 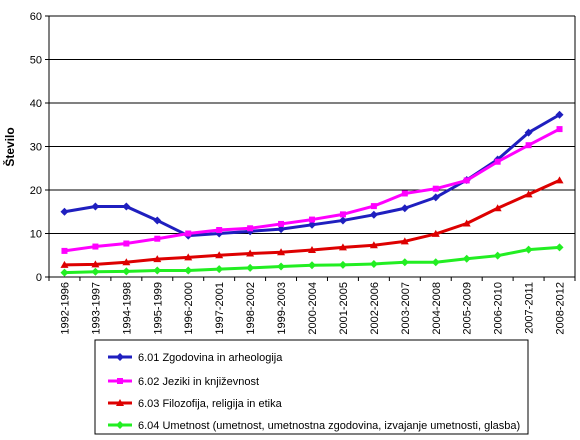 What do you see at coordinates (9, 146) in the screenshot?
I see `y-axis-label: Število` at bounding box center [9, 146].